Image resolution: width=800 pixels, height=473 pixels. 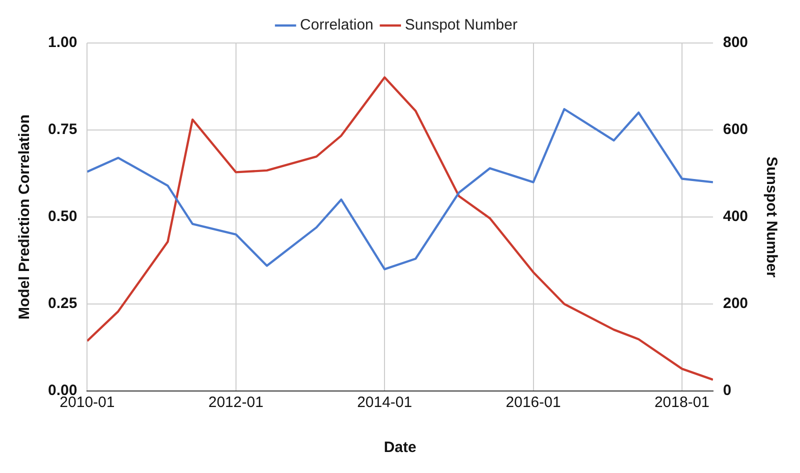 I want to click on x-axis-title: Date, so click(x=400, y=447).